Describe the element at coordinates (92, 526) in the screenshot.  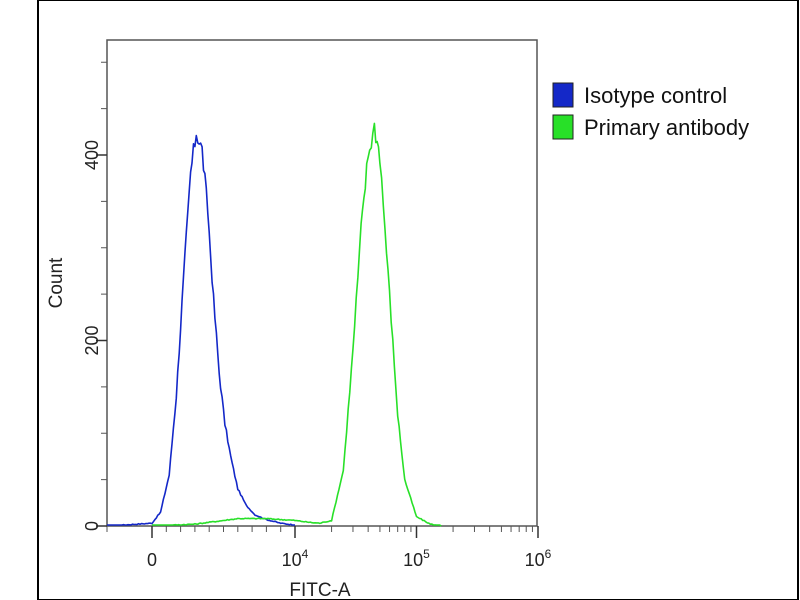
I see `y-tick-label: 0` at that location.